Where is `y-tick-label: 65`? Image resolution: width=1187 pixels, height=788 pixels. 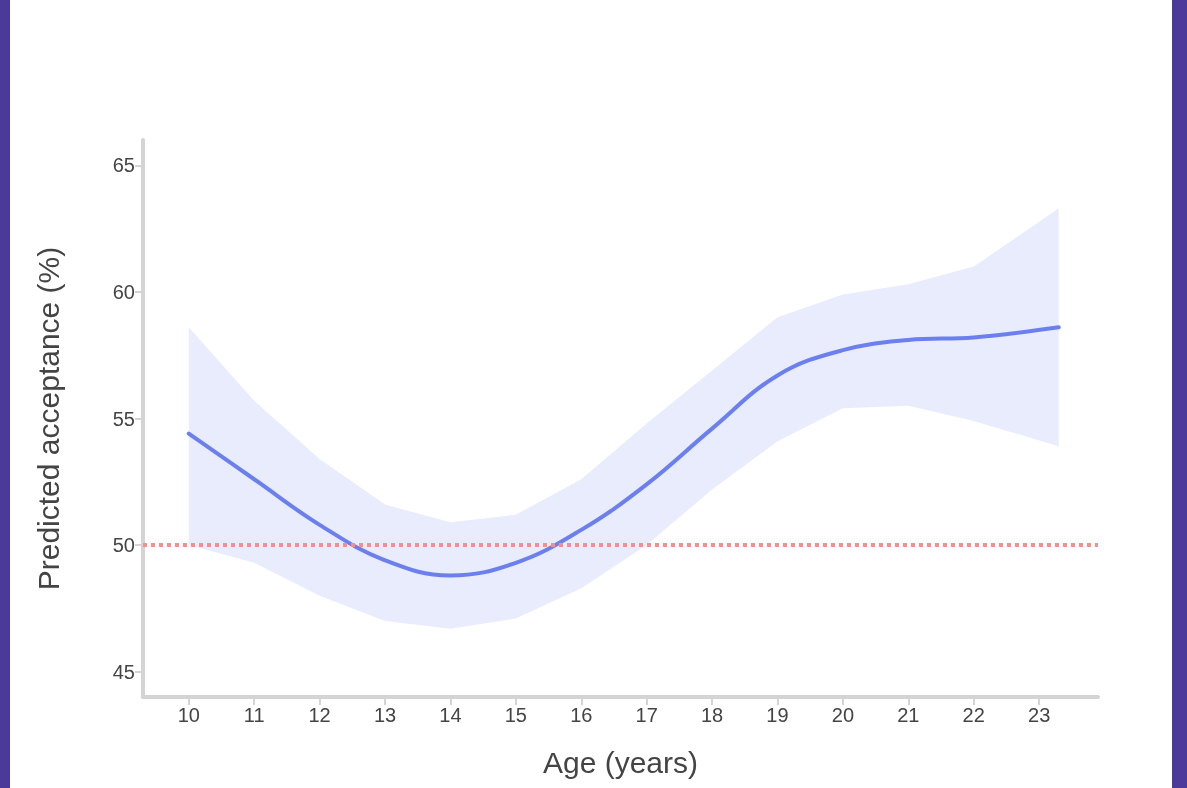 y-tick-label: 65 is located at coordinates (123, 165).